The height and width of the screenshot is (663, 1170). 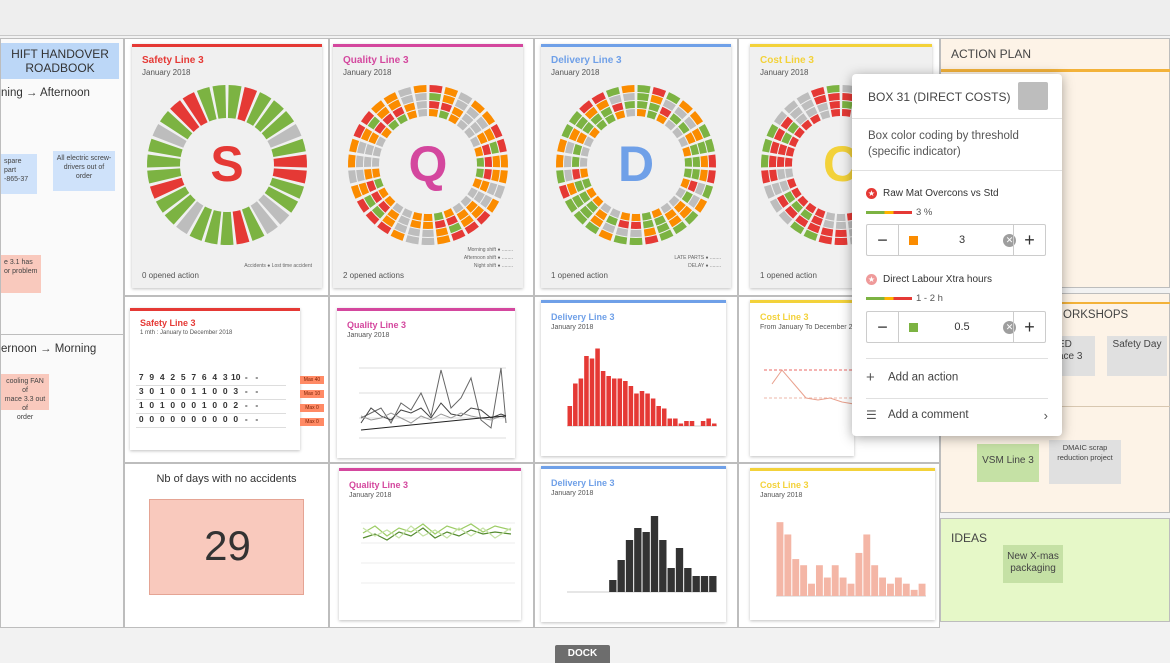 I want to click on idea-note: New X-mas packaging, so click(x=1033, y=564).